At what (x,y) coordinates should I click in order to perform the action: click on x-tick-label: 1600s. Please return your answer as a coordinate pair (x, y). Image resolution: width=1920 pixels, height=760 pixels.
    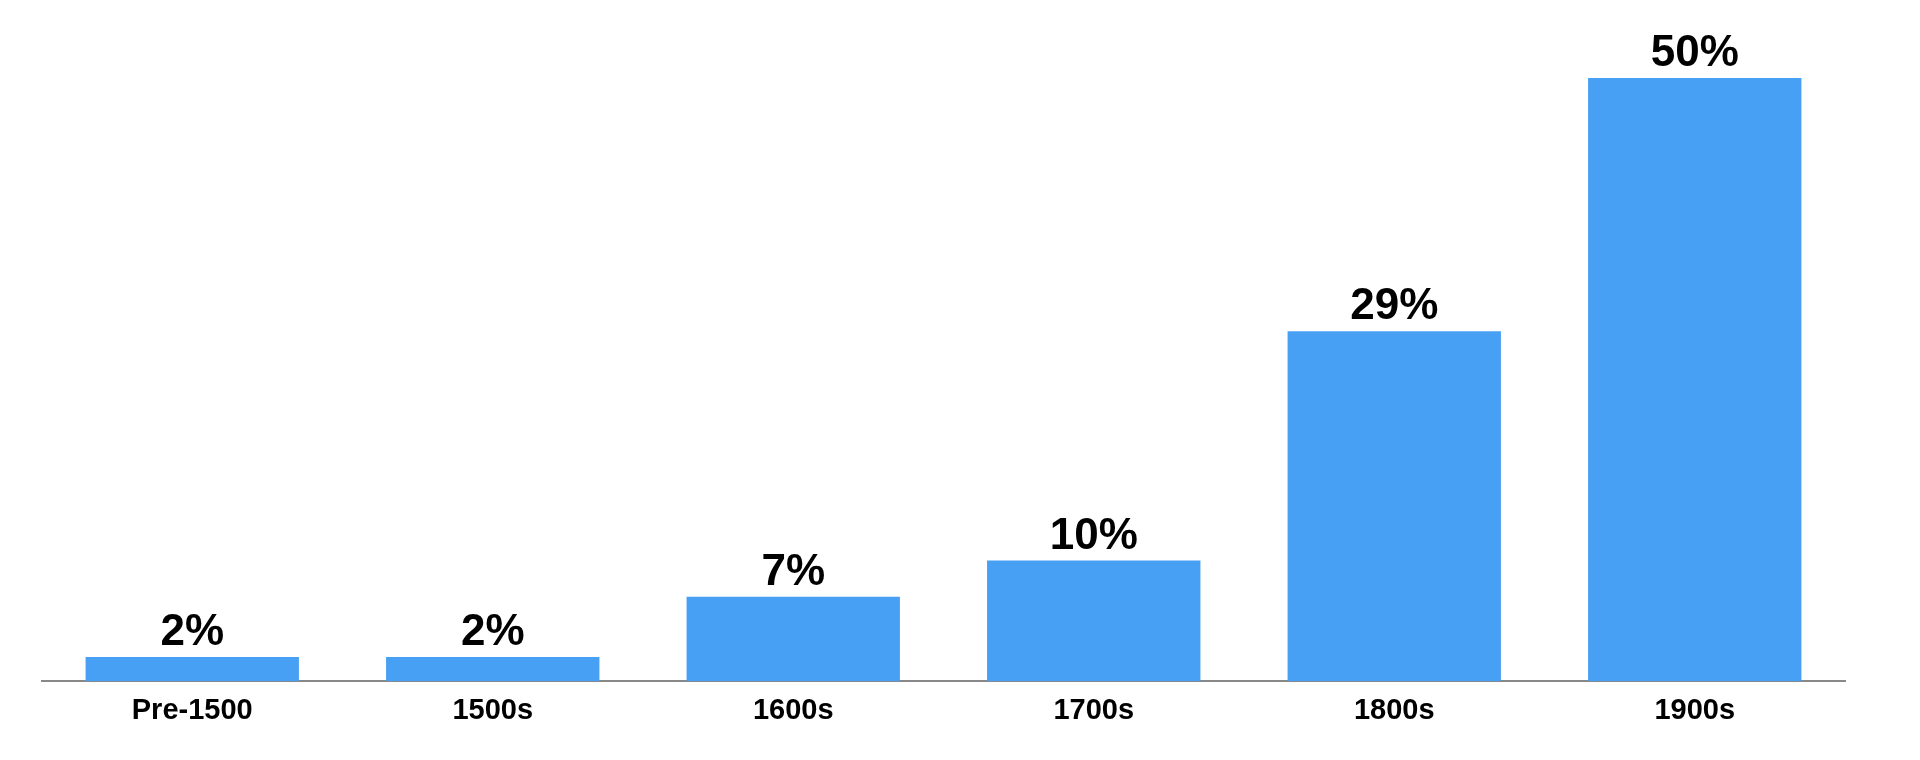
    Looking at the image, I should click on (793, 708).